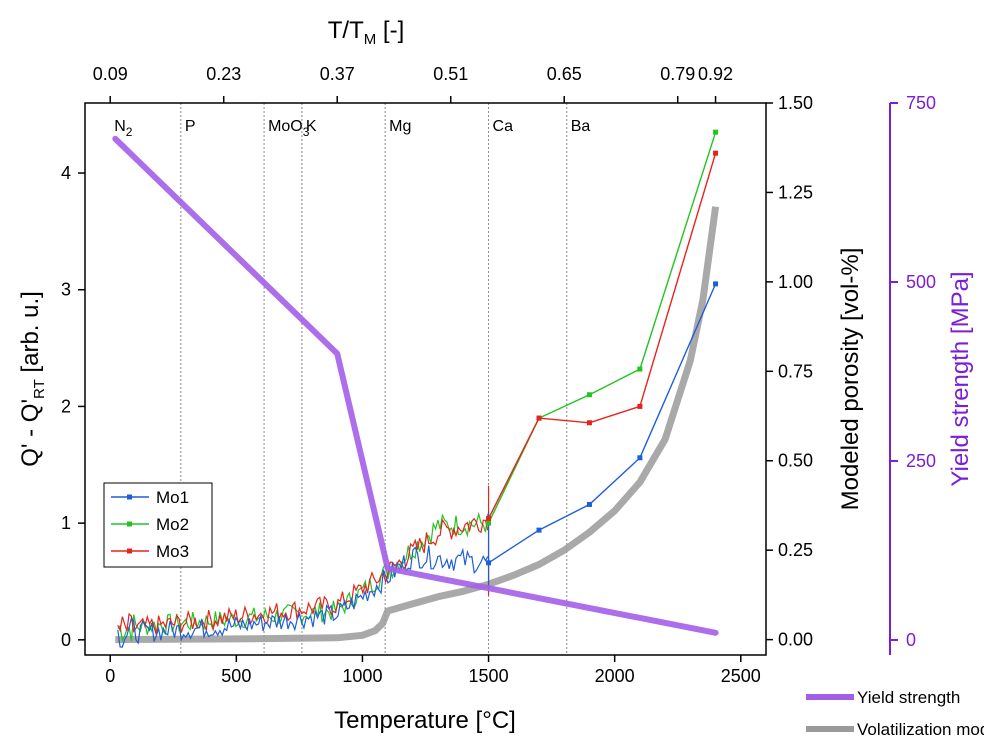 The width and height of the screenshot is (984, 738). Describe the element at coordinates (503, 126) in the screenshot. I see `marker-label: Ca` at that location.